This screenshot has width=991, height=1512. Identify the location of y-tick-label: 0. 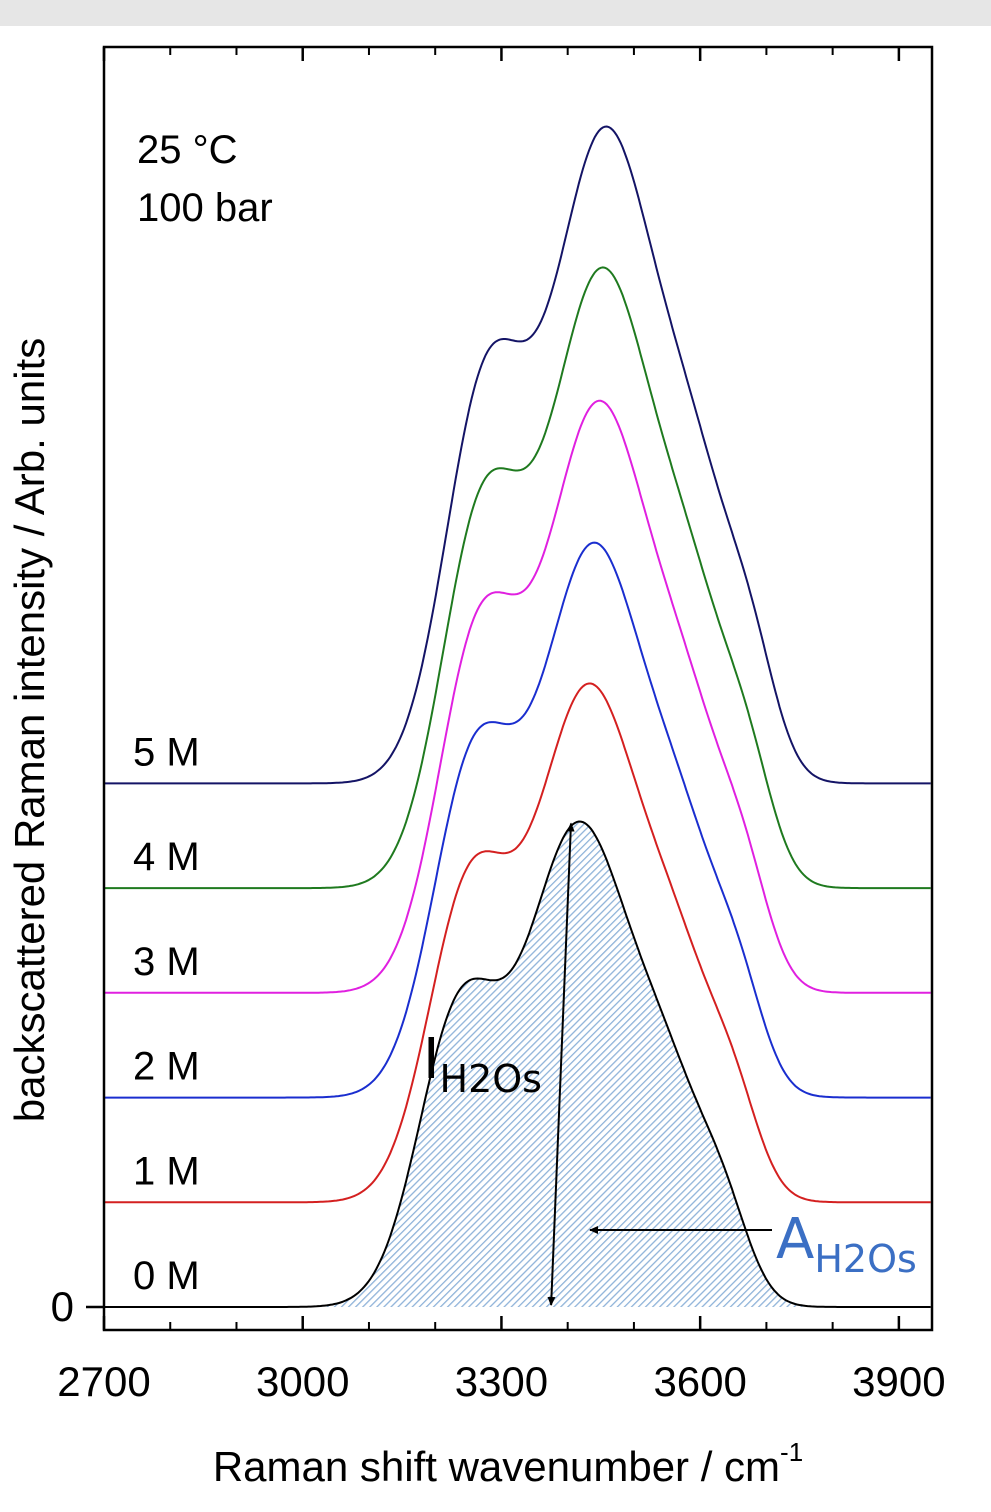
(62, 1306).